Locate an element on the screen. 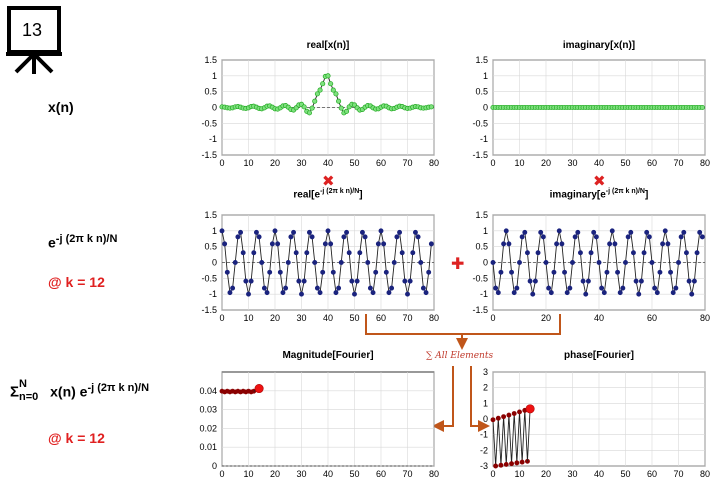 Image resolution: width=713 pixels, height=489 pixels. imag-x-chart: 0 10 20 30 40 50 60 70 80 -1.5 -1 -0.5 0 0.5 1 1.5 is located at coordinates (591, 111).